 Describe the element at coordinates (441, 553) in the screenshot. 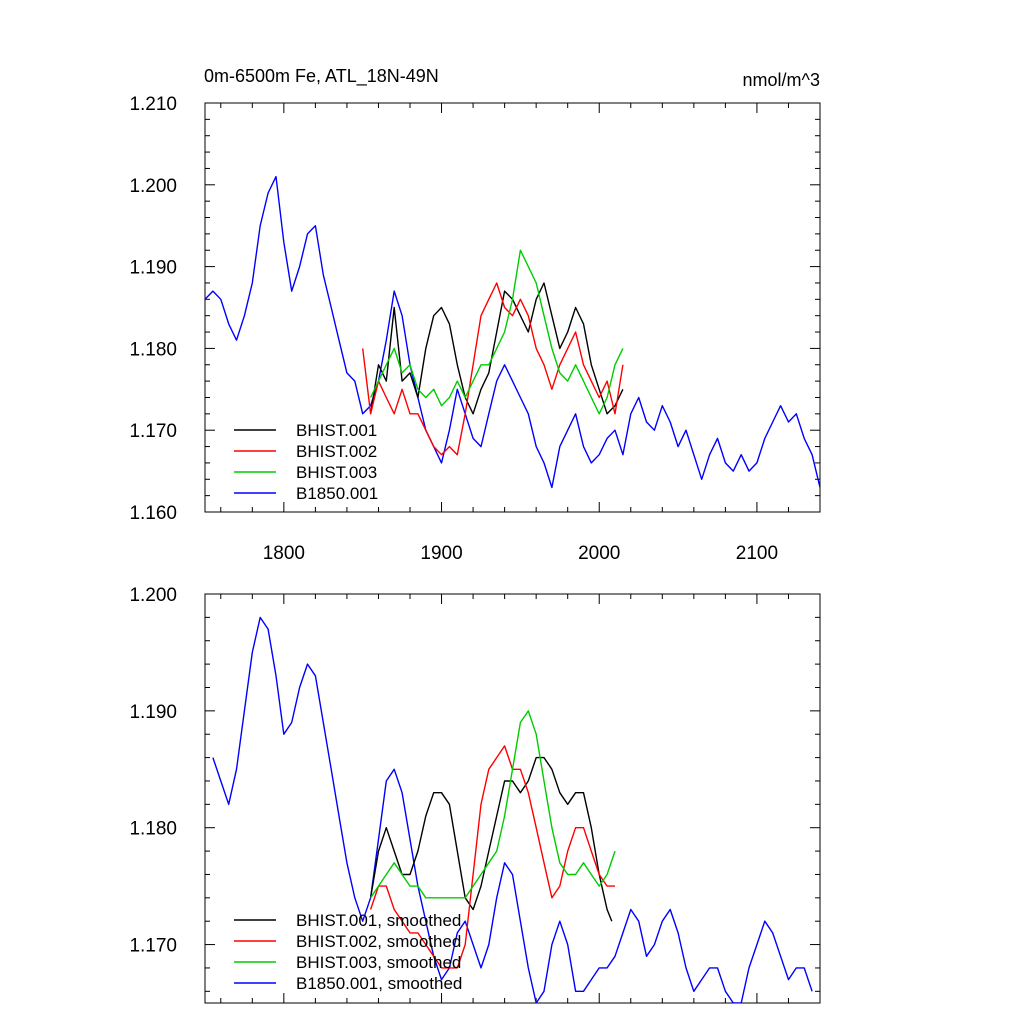

I see `x-tick-label: 1900` at that location.